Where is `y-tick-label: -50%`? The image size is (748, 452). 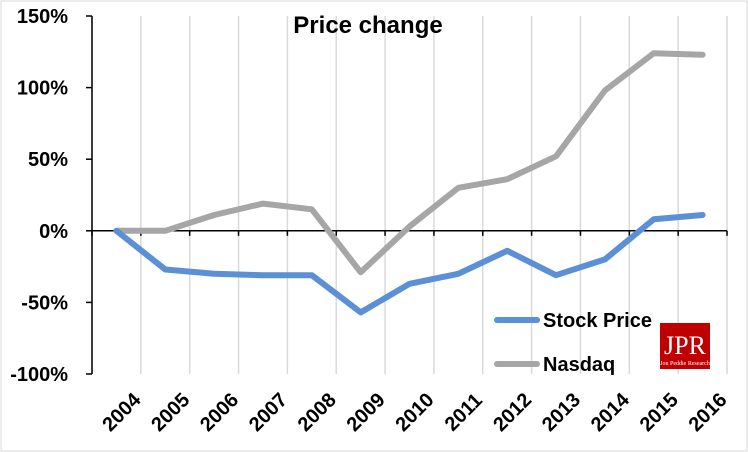
y-tick-label: -50% is located at coordinates (44, 303).